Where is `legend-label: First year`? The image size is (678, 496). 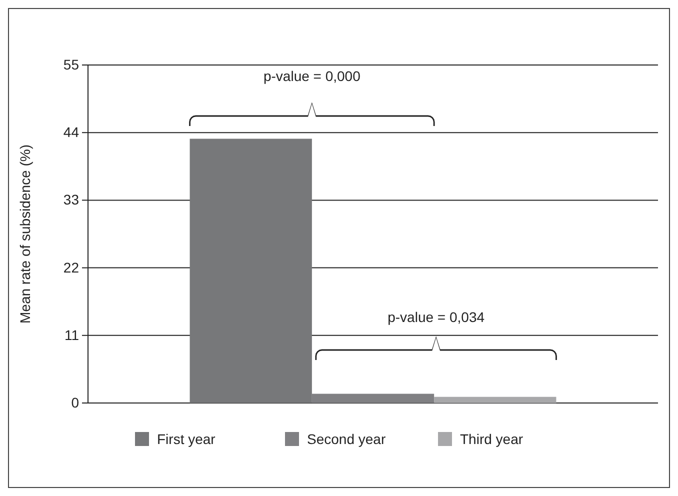
legend-label: First year is located at coordinates (186, 439).